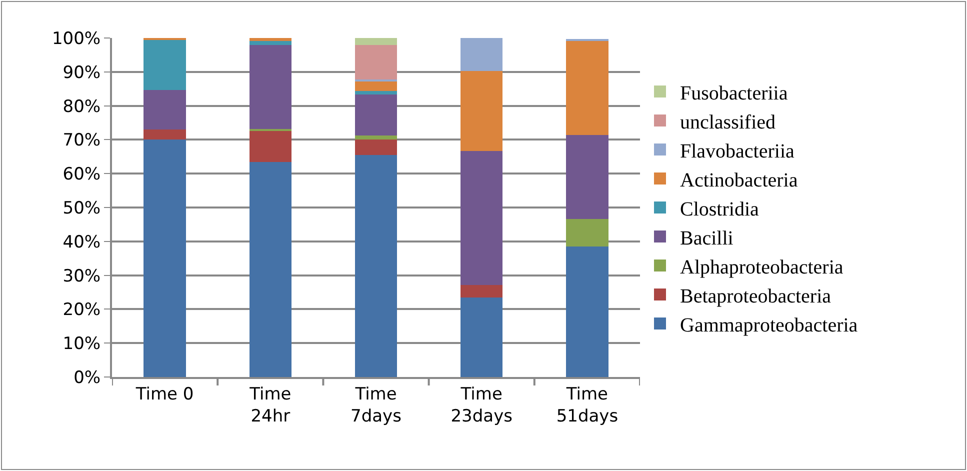 This screenshot has width=967, height=471. I want to click on x-tick-label: Time 23days, so click(481, 405).